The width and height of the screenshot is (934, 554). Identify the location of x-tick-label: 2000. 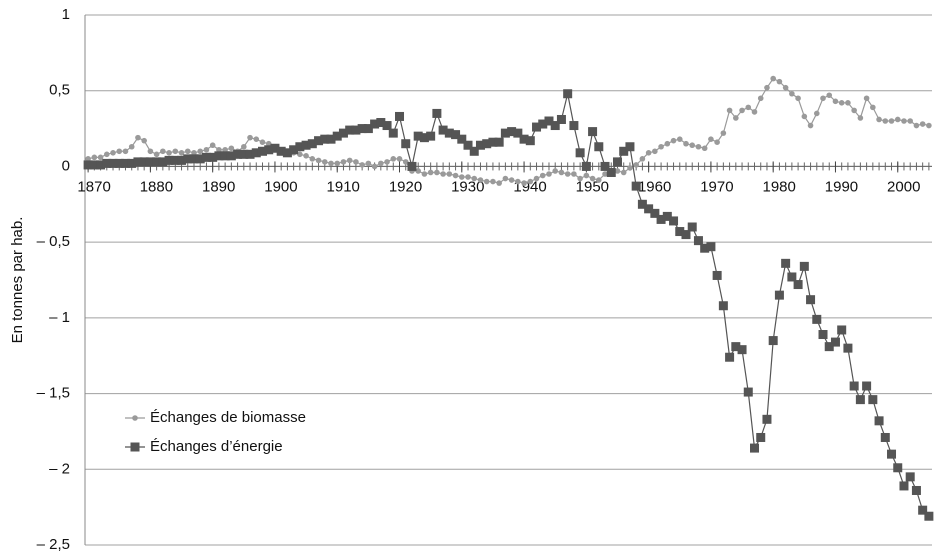
(903, 186).